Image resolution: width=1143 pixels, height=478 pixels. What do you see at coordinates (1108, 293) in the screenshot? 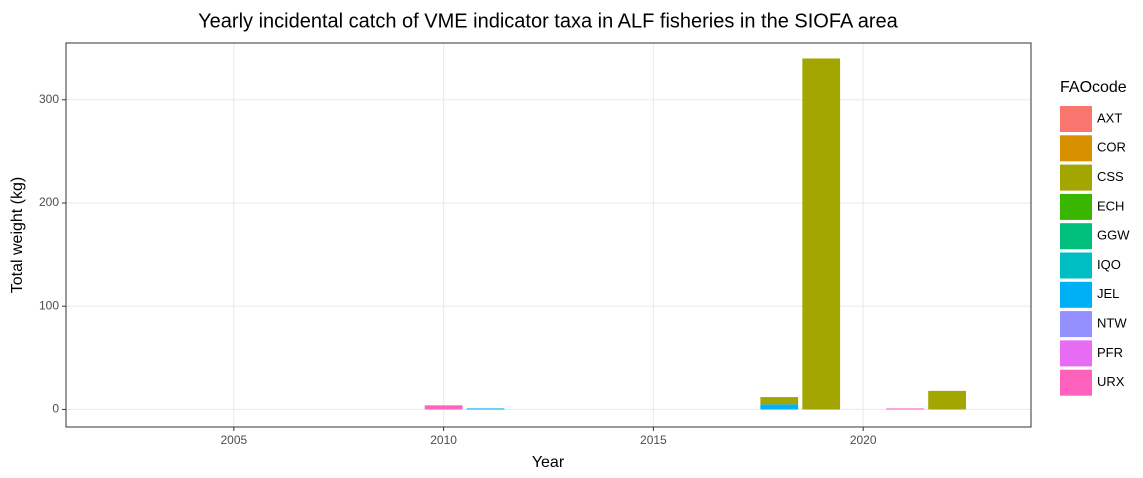
I see `legend-label: JEL` at bounding box center [1108, 293].